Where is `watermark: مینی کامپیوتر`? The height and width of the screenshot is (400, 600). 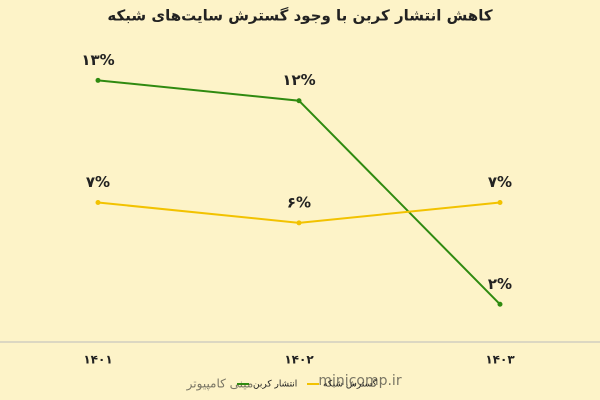
watermark: مینی کامپیوتر is located at coordinates (220, 384).